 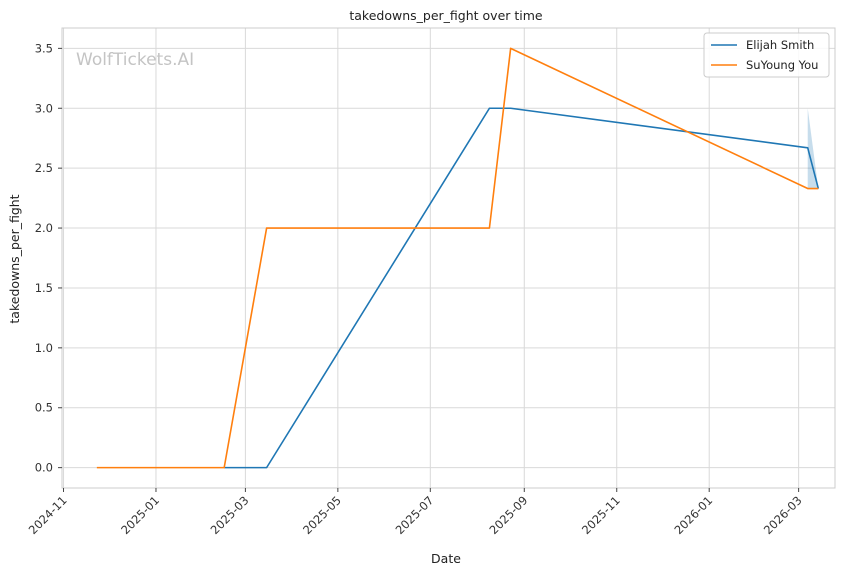 What do you see at coordinates (135, 60) in the screenshot?
I see `watermark-text: WolfTickets.AI` at bounding box center [135, 60].